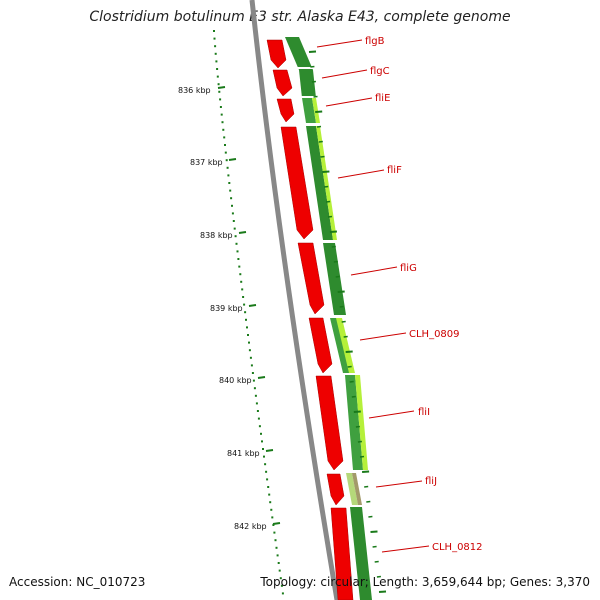  Describe the element at coordinates (424, 412) in the screenshot. I see `gene-label-fliI: fliI` at that location.